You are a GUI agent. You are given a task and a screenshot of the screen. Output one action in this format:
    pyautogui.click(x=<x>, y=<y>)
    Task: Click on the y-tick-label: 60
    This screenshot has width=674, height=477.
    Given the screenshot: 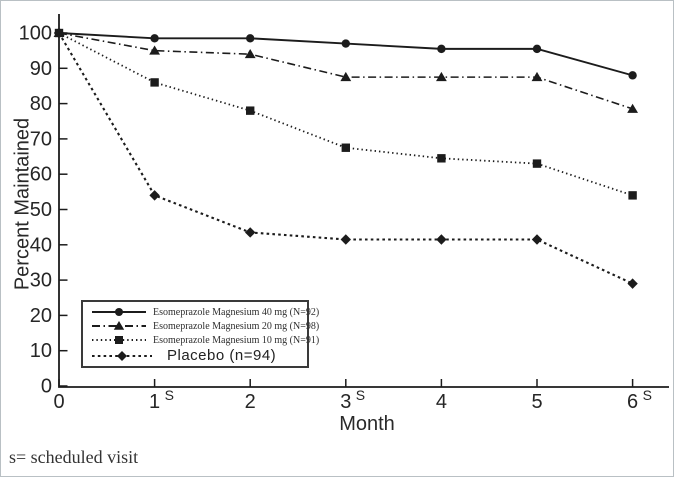 What is the action you would take?
    pyautogui.click(x=41, y=175)
    